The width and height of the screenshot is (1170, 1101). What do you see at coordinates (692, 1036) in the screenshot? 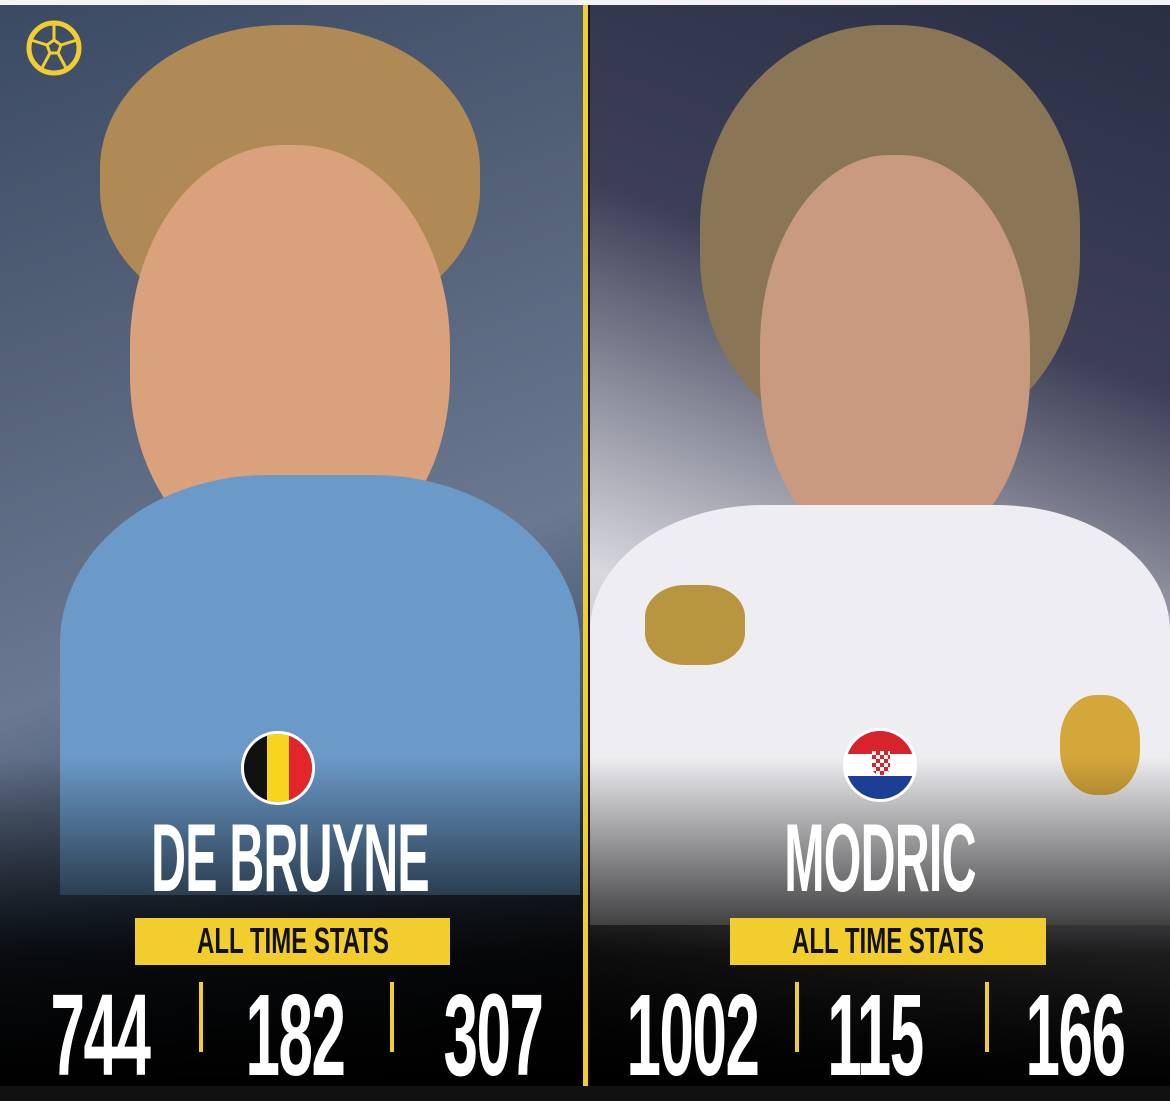
I see `stat-right-1: 1002` at bounding box center [692, 1036].